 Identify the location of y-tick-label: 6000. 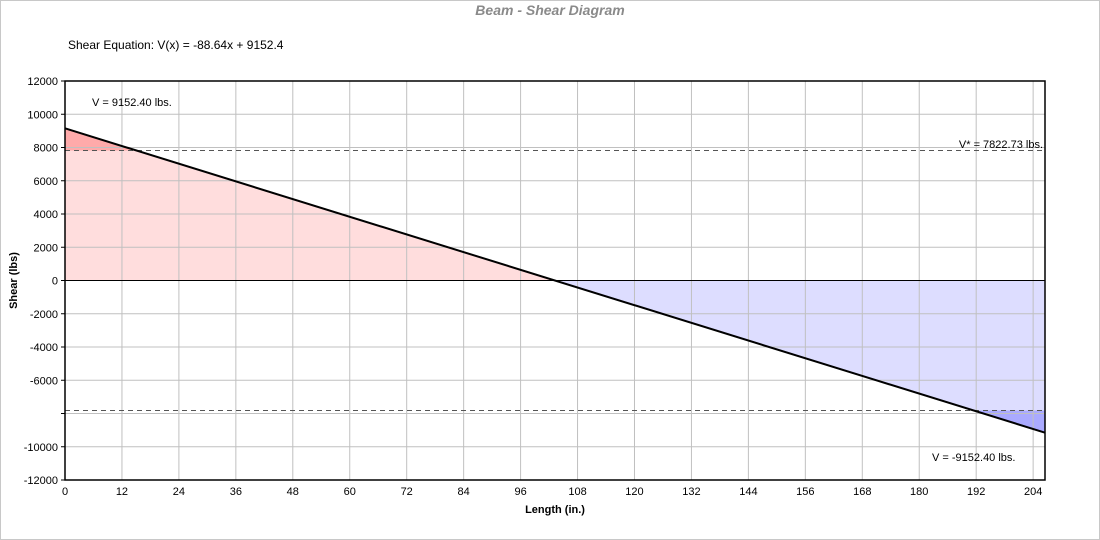
(46, 182).